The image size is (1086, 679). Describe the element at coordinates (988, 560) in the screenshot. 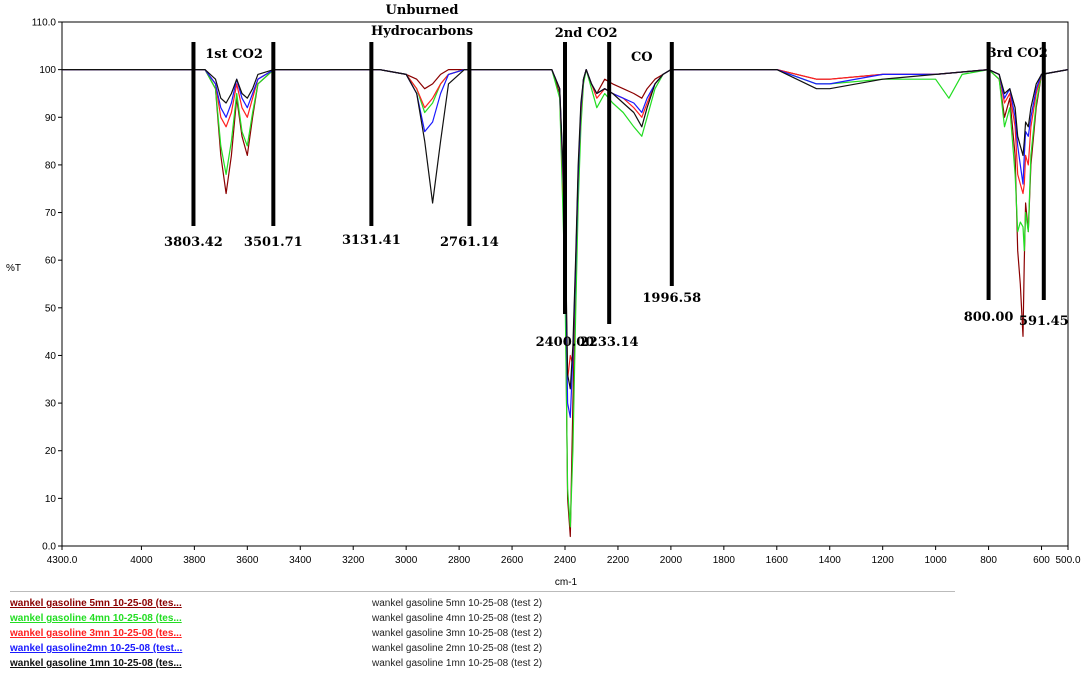

I see `x-tick-label: 800` at that location.